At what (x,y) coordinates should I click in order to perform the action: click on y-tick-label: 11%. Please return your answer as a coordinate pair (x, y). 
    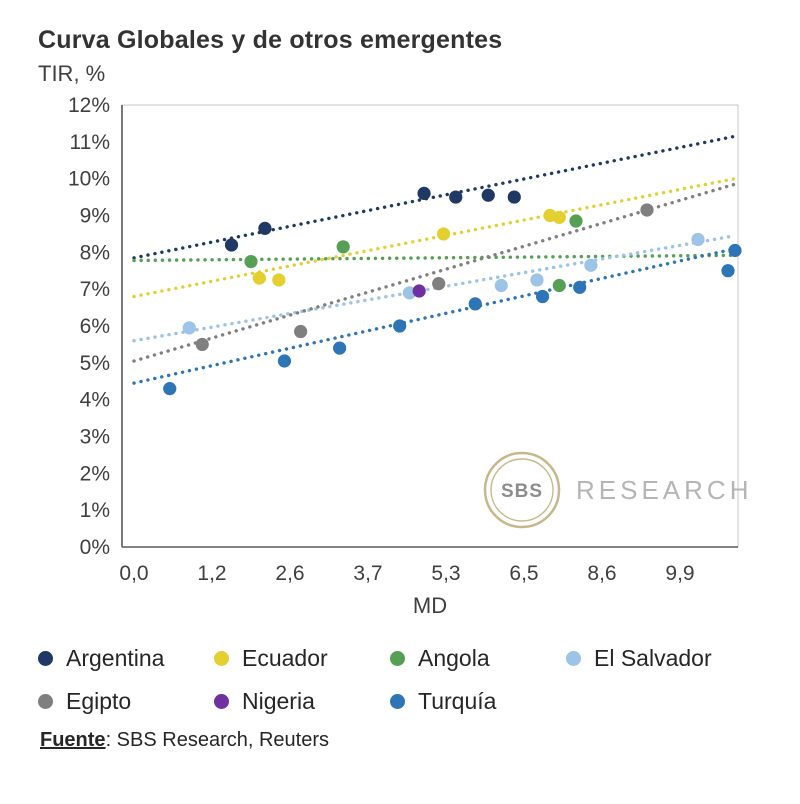
    Looking at the image, I should click on (90, 142).